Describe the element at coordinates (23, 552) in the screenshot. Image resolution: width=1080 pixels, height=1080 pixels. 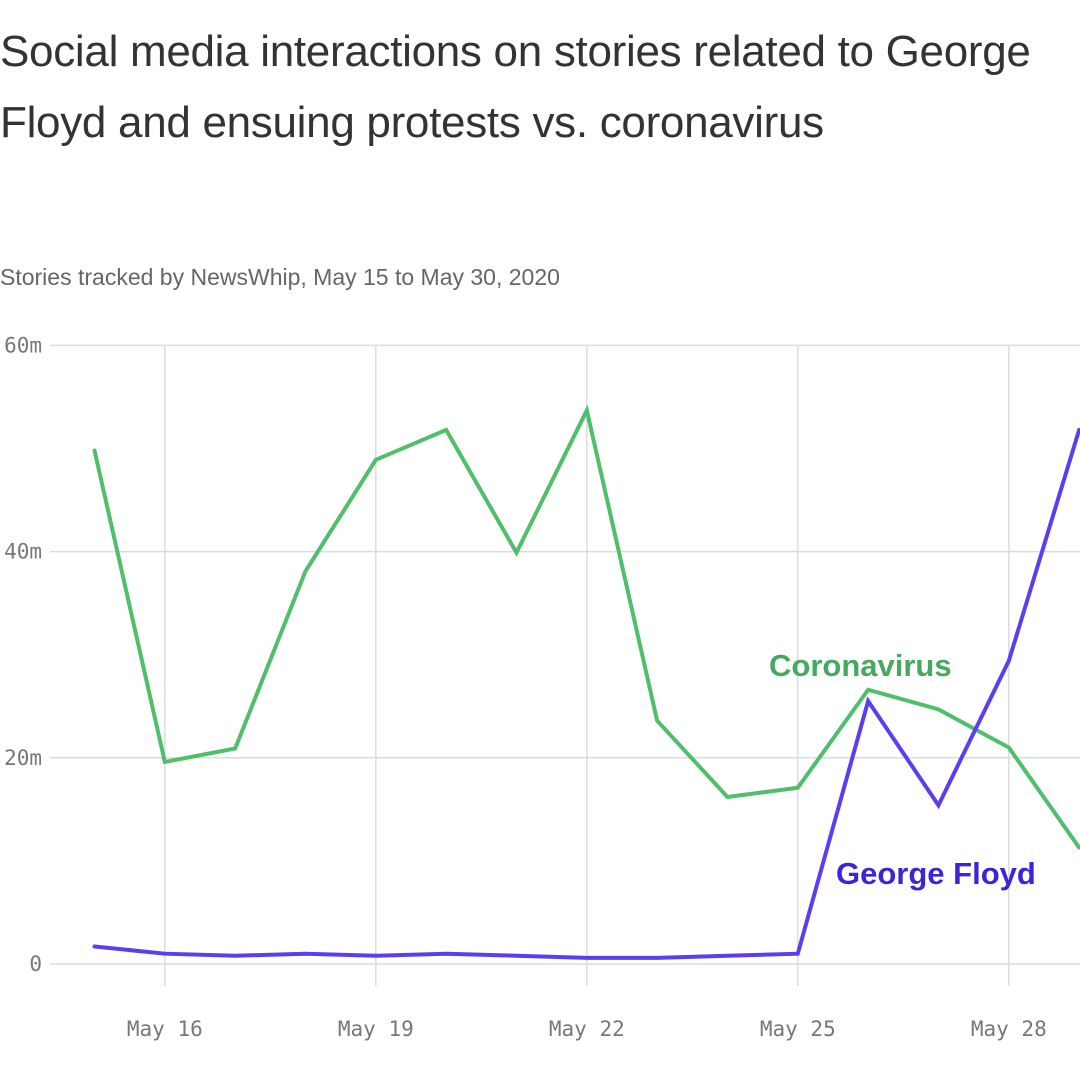
I see `y-tick-label: 40m` at that location.